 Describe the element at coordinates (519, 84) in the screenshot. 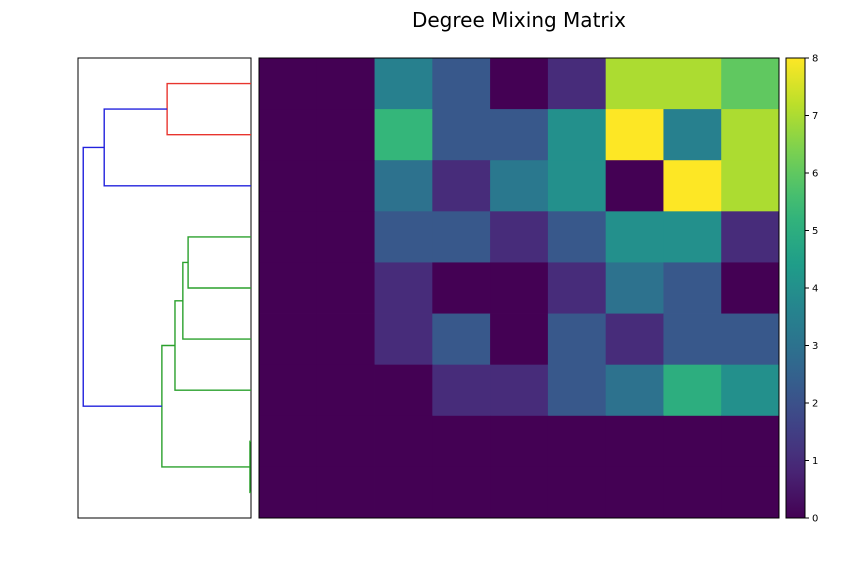

I see `heatmap-cell-r0-c4` at that location.